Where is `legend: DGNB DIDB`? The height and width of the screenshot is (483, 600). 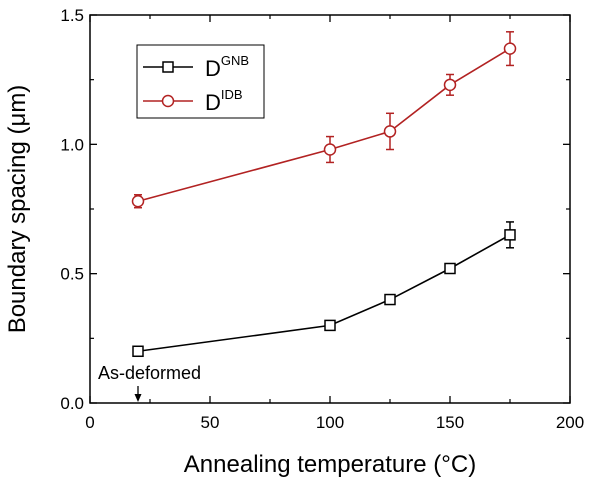
legend: DGNB DIDB is located at coordinates (200, 81).